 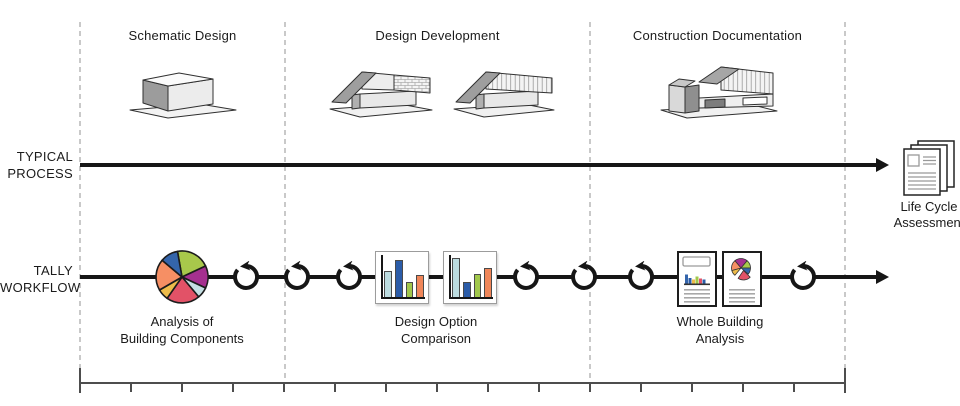 I want to click on building-schematic-icon, so click(x=183, y=95).